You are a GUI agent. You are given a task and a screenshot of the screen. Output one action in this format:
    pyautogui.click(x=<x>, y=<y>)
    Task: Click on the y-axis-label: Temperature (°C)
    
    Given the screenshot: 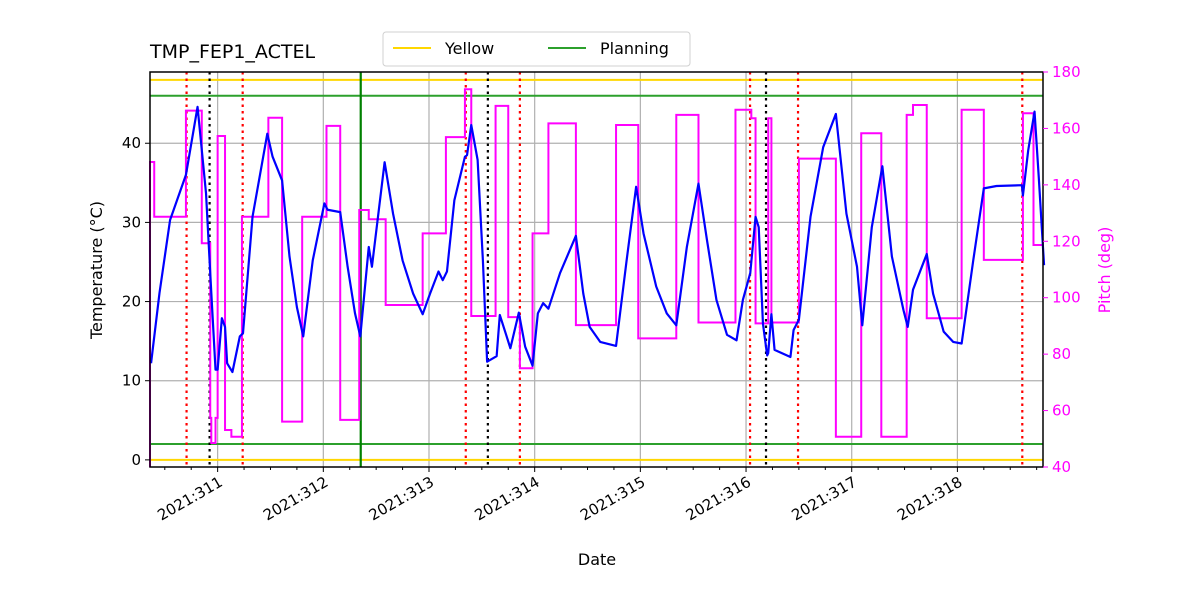 What is the action you would take?
    pyautogui.click(x=96, y=270)
    